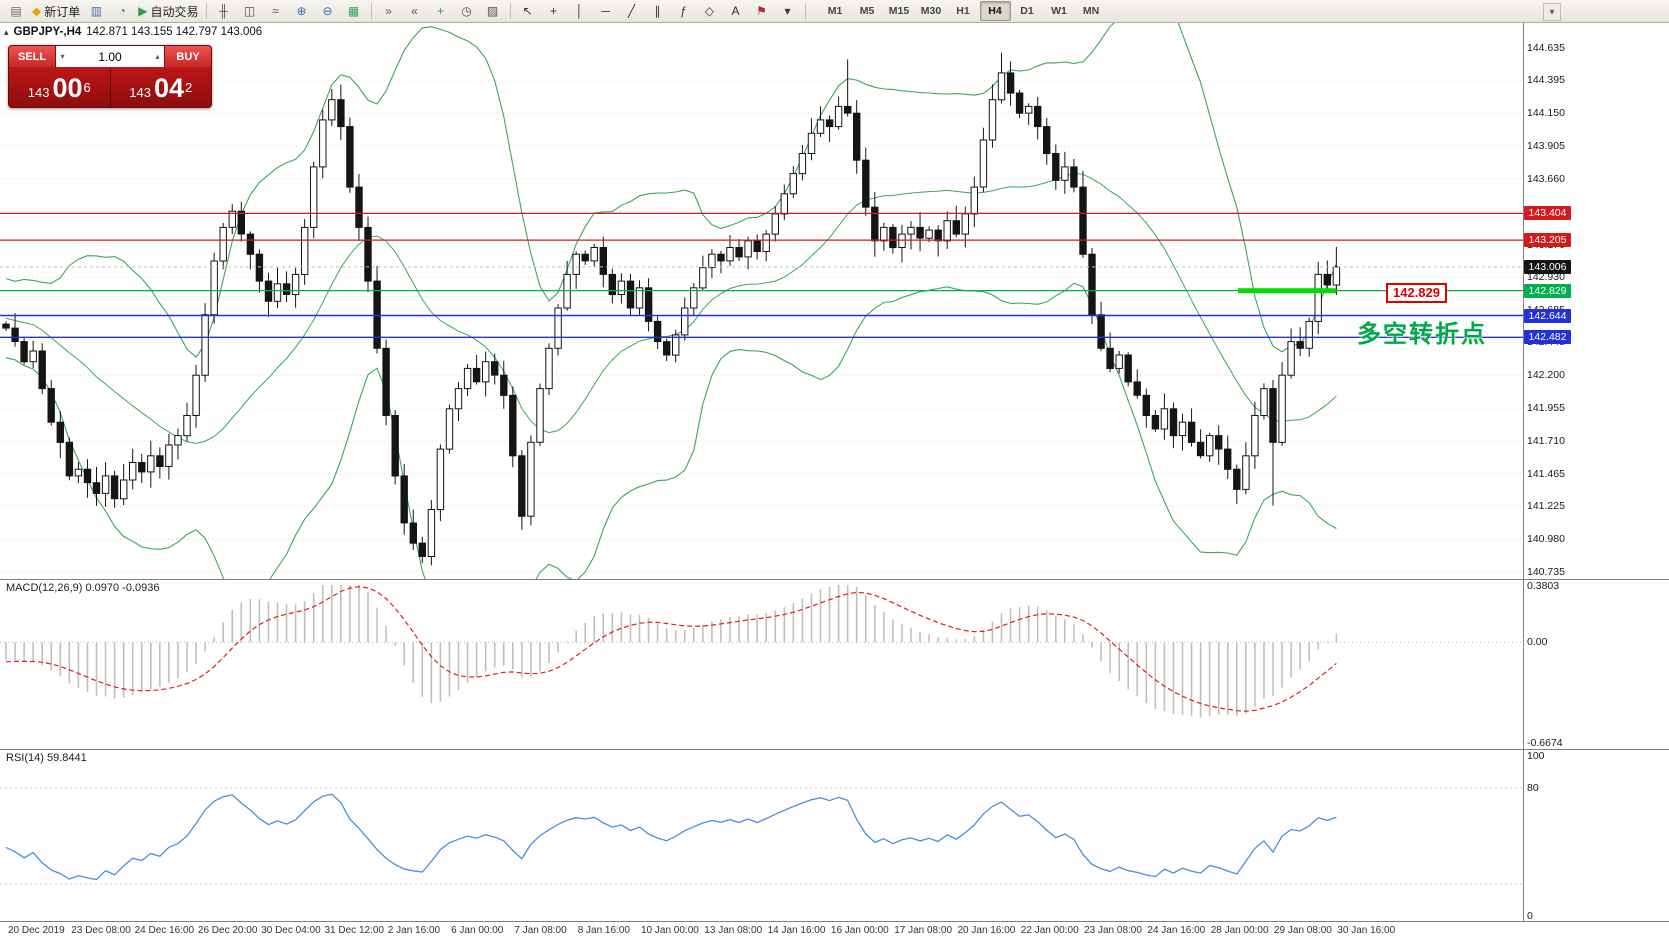 The image size is (1669, 947). What do you see at coordinates (67, 88) in the screenshot?
I see `sell-price-pips: 00` at bounding box center [67, 88].